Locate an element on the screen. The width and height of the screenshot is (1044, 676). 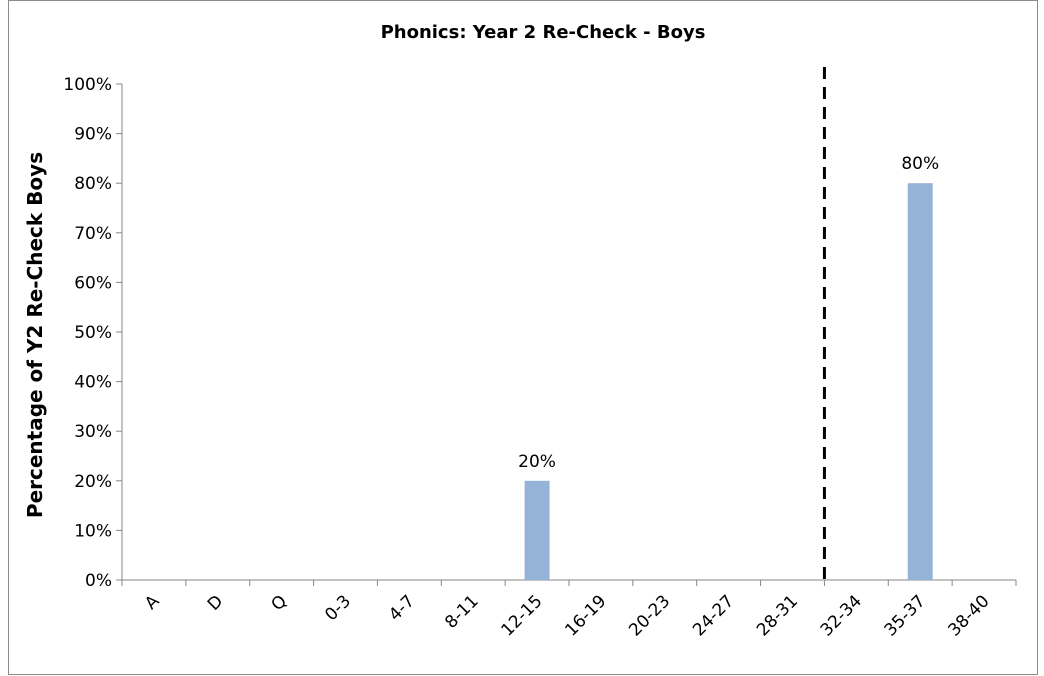
x-tick-label: 8-11 is located at coordinates (461, 611).